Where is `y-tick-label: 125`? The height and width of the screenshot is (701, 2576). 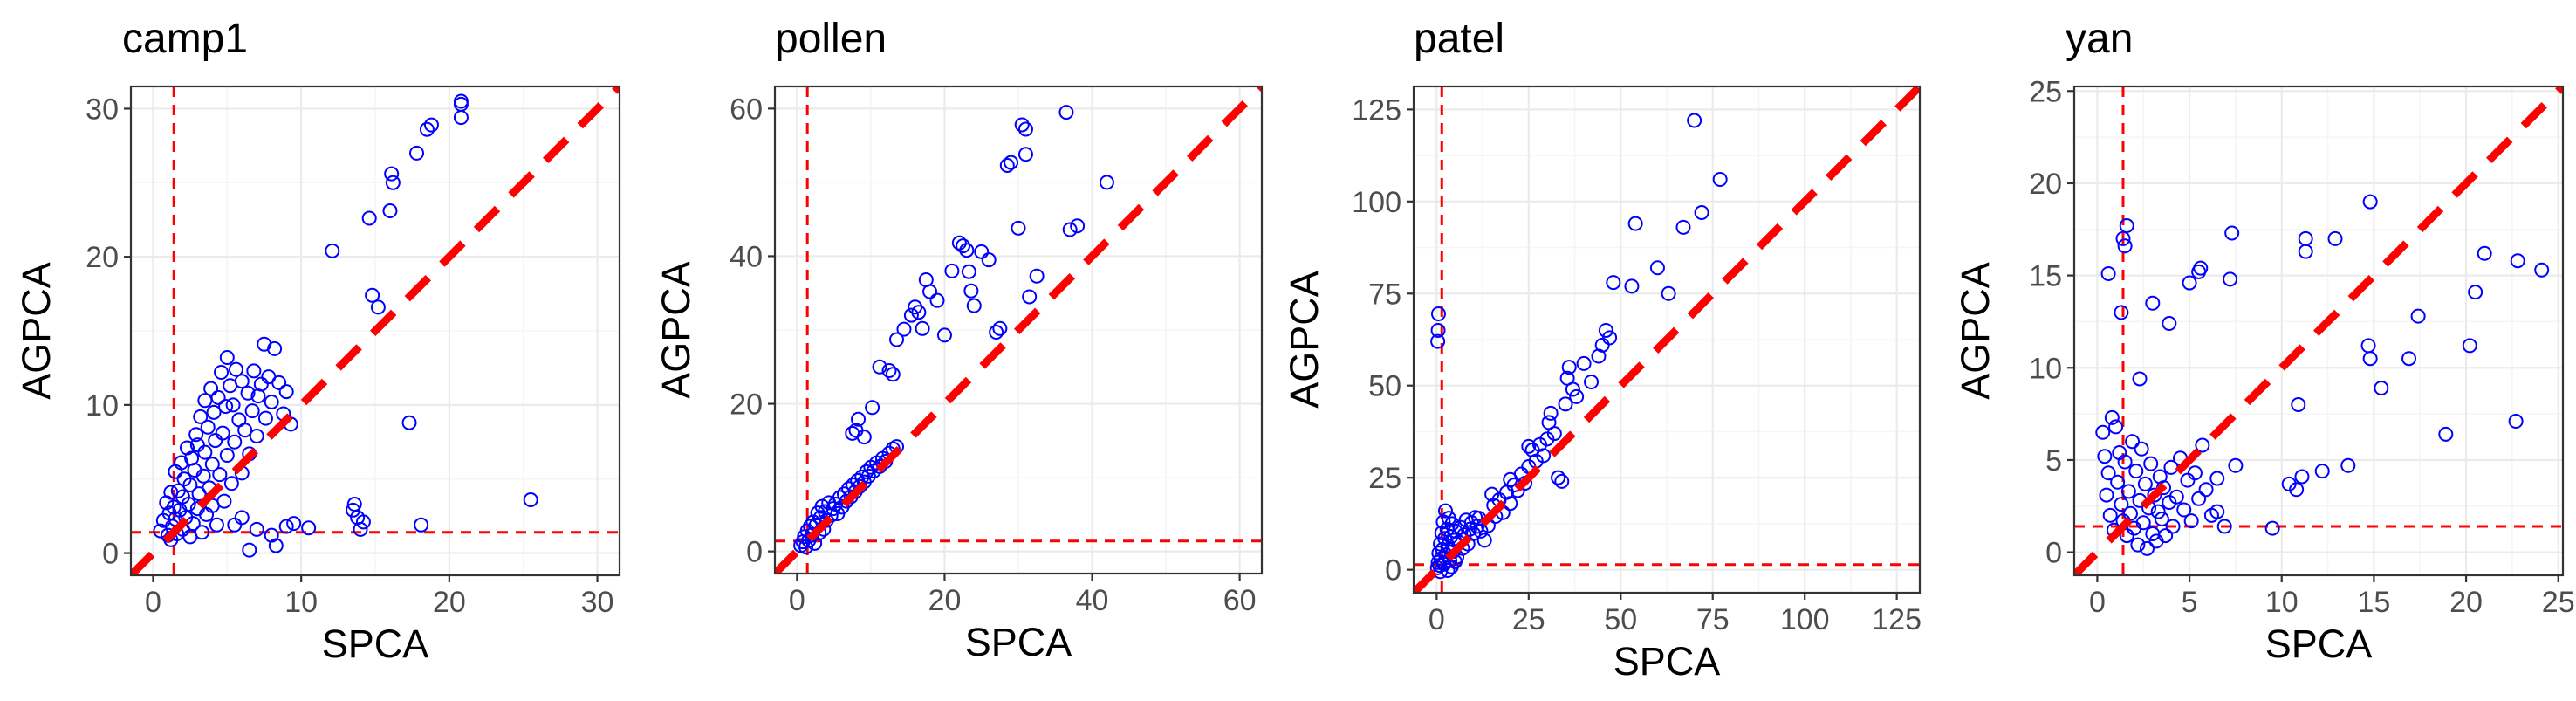
y-tick-label: 125 is located at coordinates (1377, 110).